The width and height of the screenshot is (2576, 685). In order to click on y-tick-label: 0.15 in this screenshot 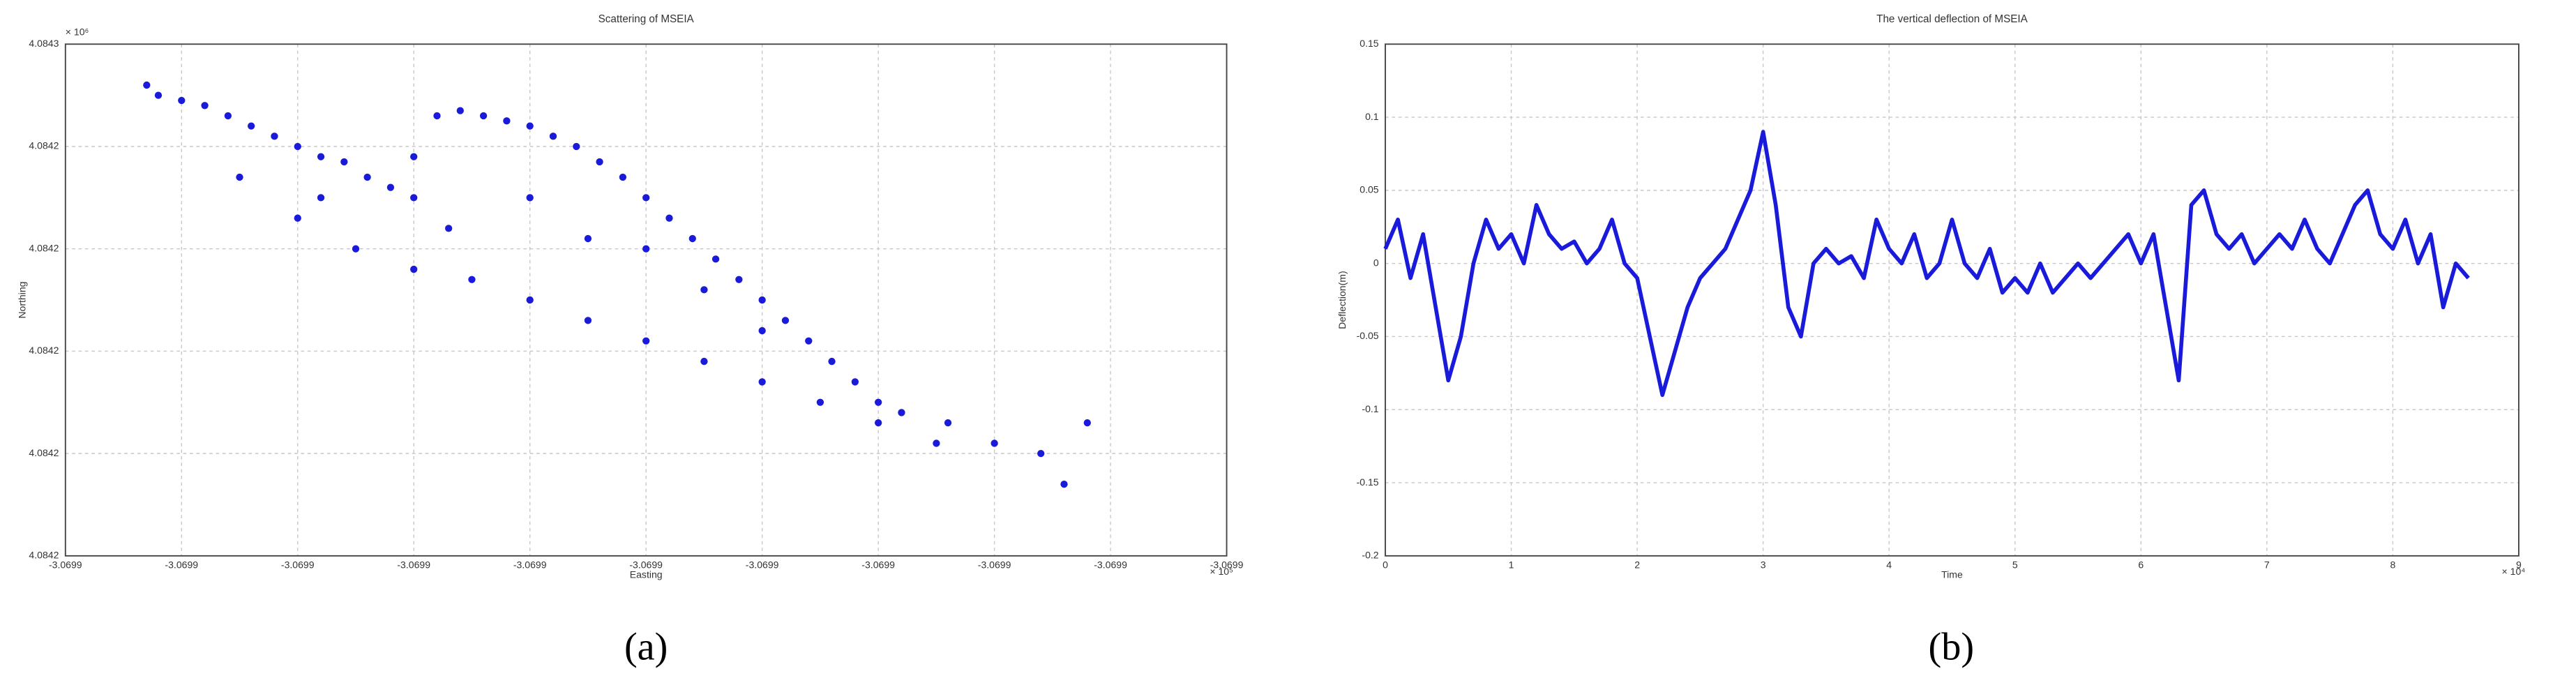, I will do `click(1369, 43)`.